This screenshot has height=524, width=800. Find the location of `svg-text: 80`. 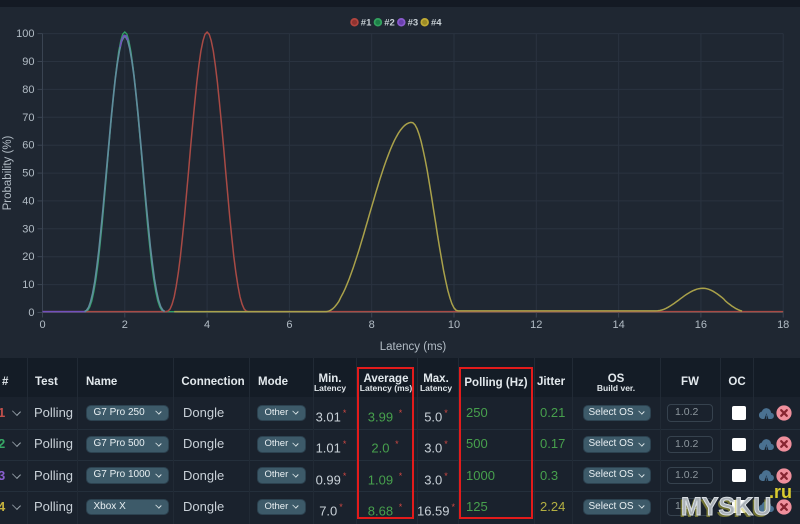

svg-text: 80 is located at coordinates (28, 90).